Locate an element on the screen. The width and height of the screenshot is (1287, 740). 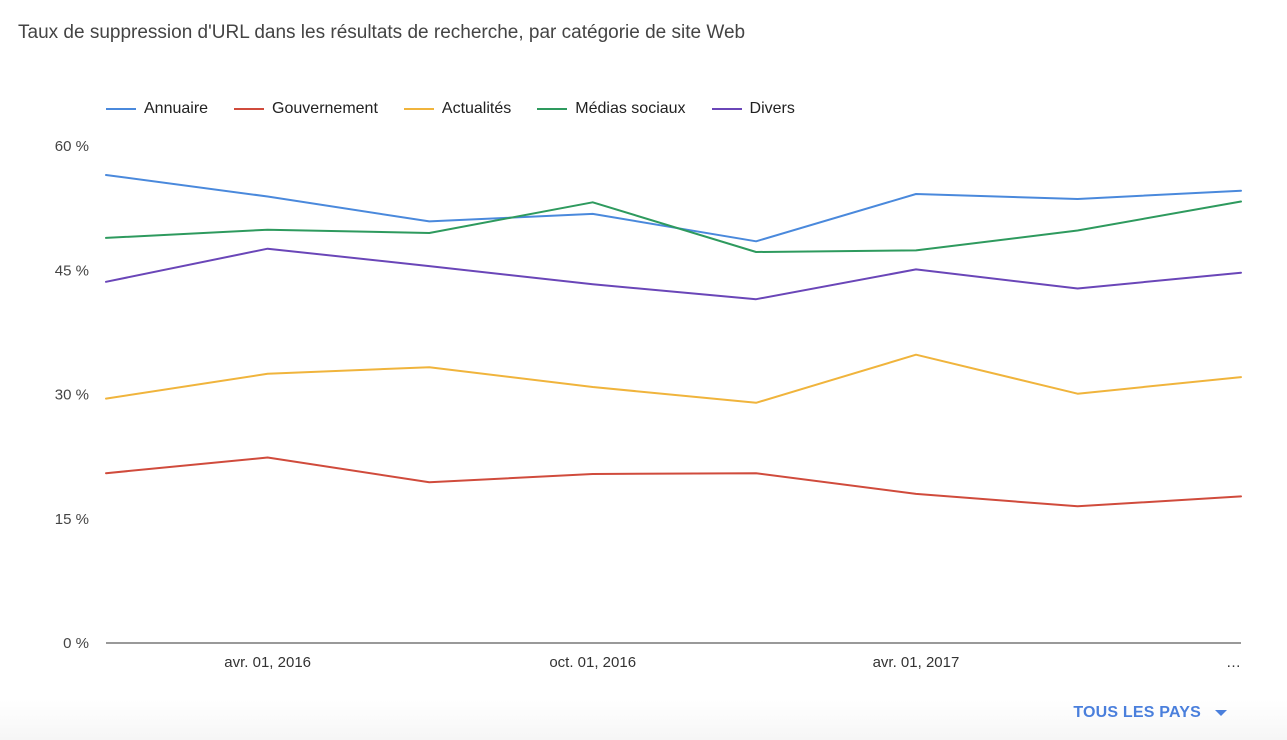
legend-item: Médias sociaux is located at coordinates (611, 109).